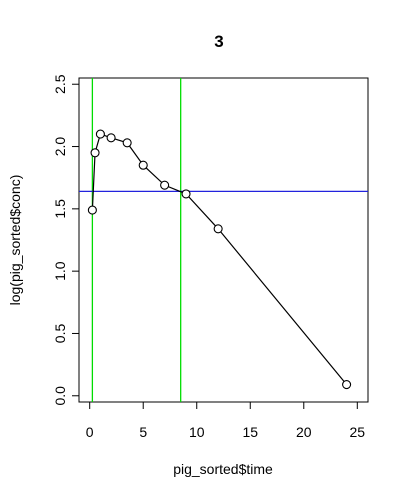  Describe the element at coordinates (90, 432) in the screenshot. I see `x-tick-label: 0` at that location.